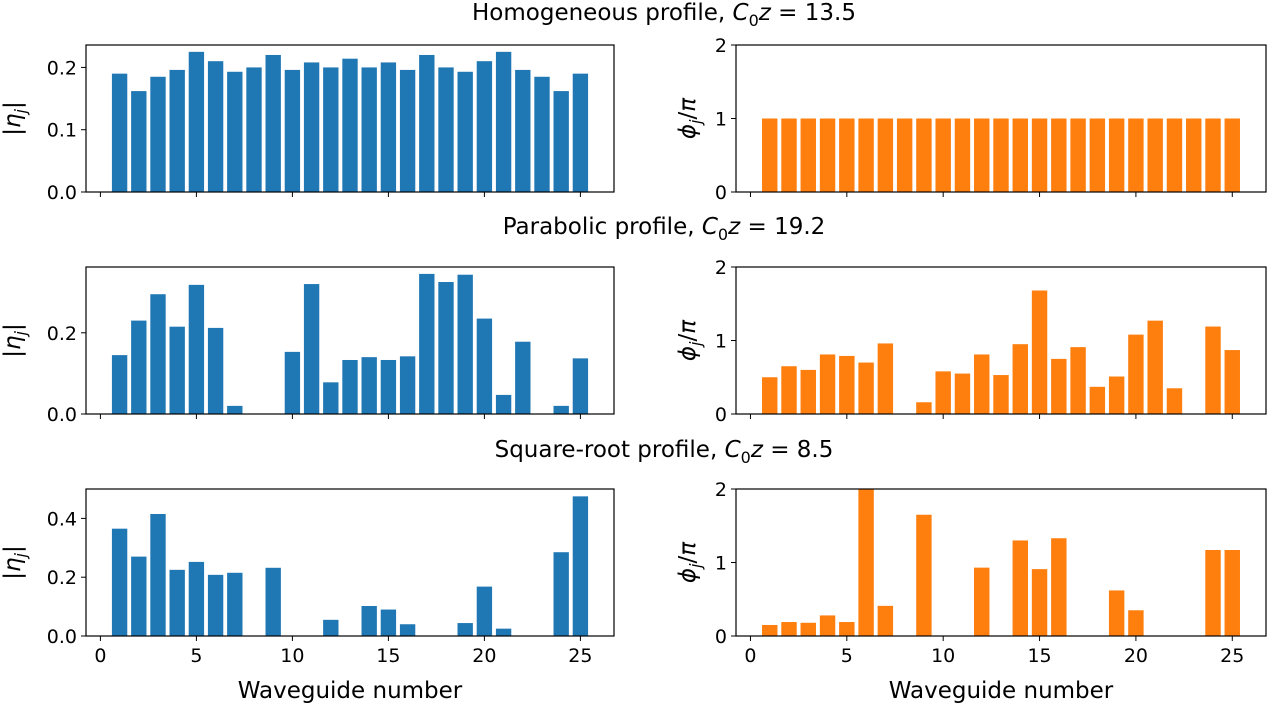  Describe the element at coordinates (62, 68) in the screenshot. I see `homogeneous-amplitude-ytick-label: 0.2` at that location.